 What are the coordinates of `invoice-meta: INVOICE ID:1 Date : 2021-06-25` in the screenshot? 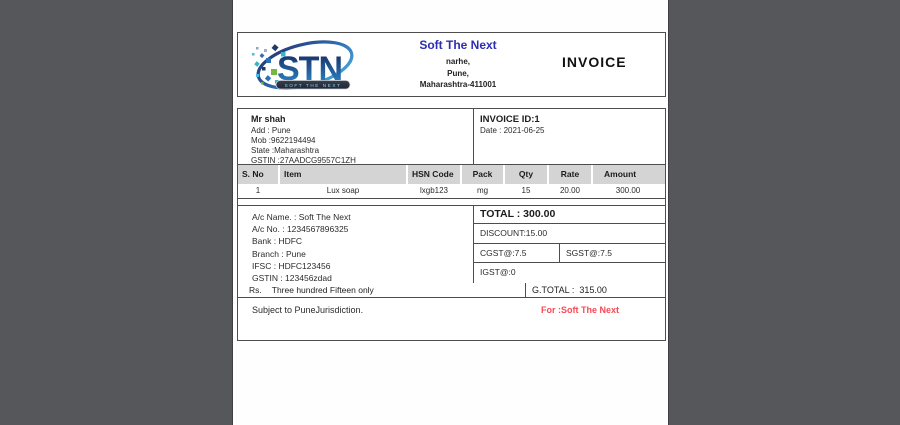 It's located at (569, 136).